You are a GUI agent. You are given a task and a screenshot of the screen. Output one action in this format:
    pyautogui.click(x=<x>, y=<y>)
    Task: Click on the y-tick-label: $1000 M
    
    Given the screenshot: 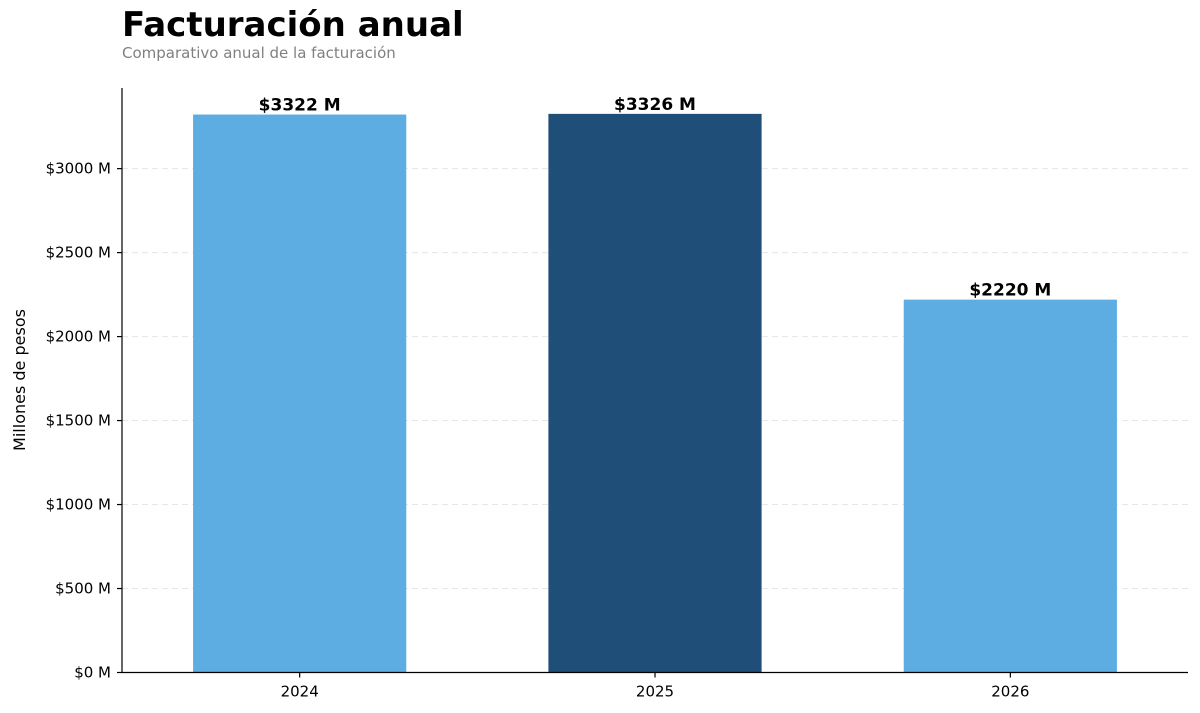 What is the action you would take?
    pyautogui.click(x=78, y=505)
    